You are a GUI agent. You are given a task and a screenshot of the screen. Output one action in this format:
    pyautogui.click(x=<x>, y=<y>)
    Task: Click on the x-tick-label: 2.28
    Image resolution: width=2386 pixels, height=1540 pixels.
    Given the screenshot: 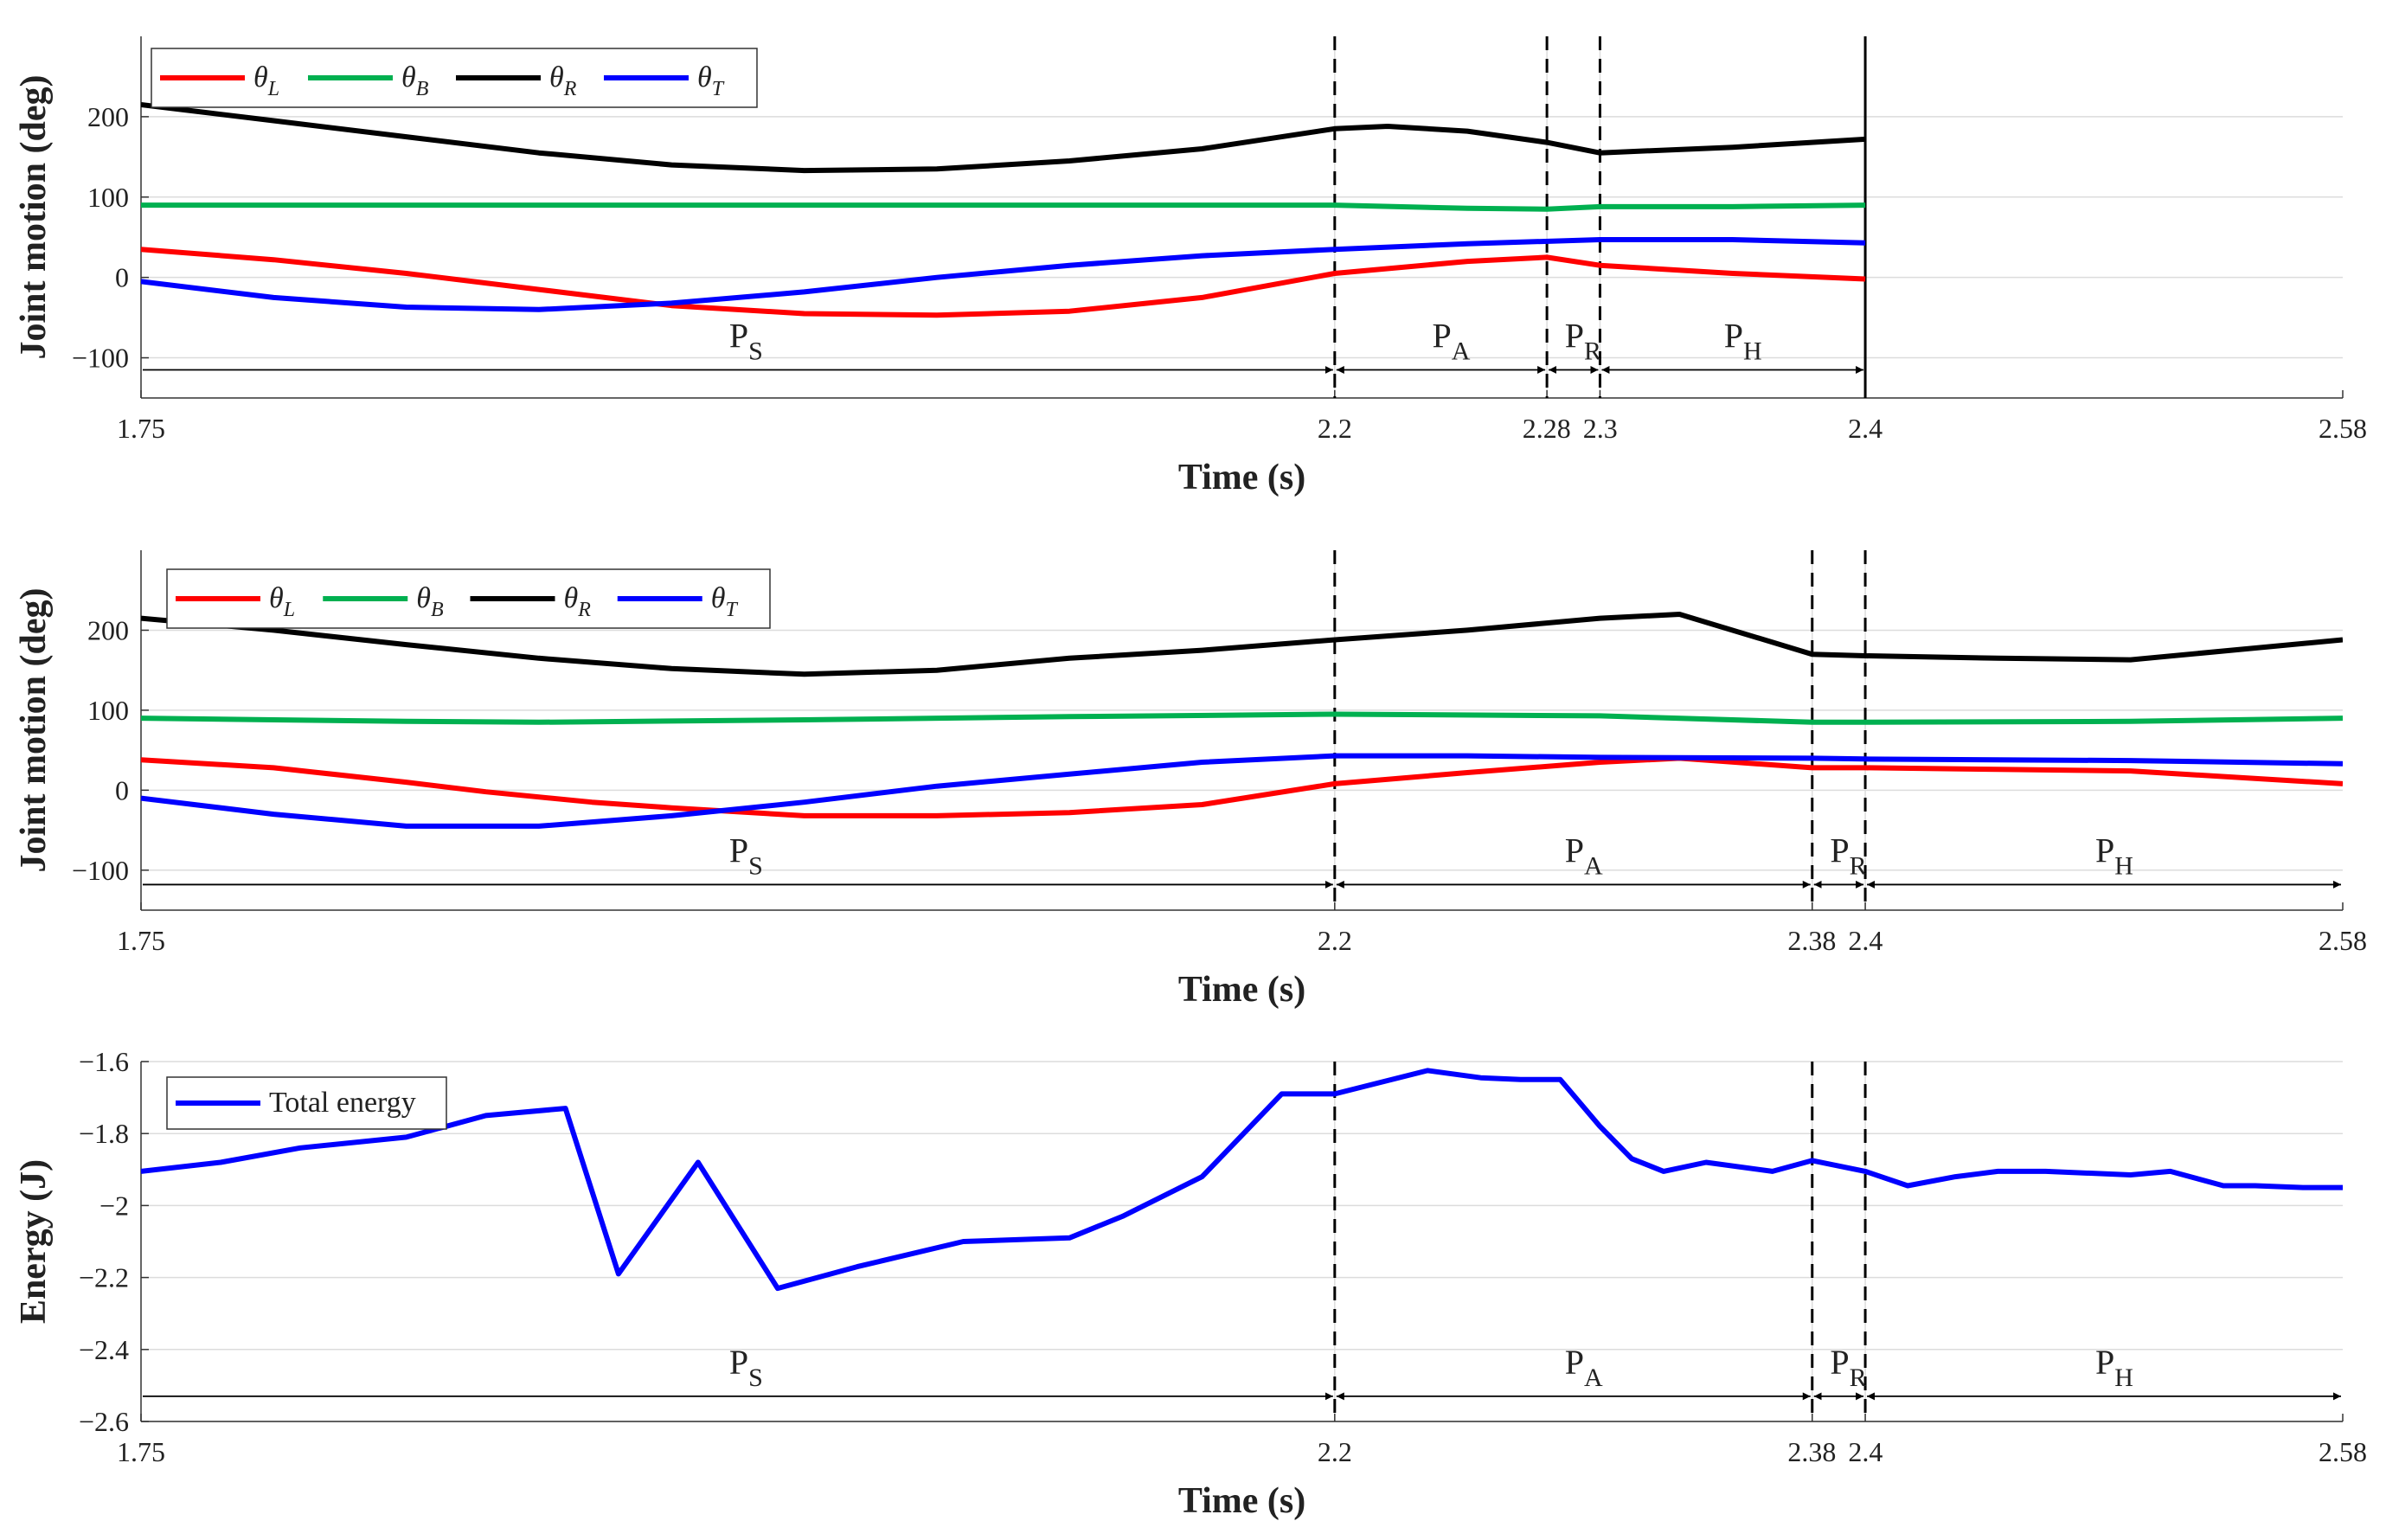 What is the action you would take?
    pyautogui.click(x=1547, y=428)
    